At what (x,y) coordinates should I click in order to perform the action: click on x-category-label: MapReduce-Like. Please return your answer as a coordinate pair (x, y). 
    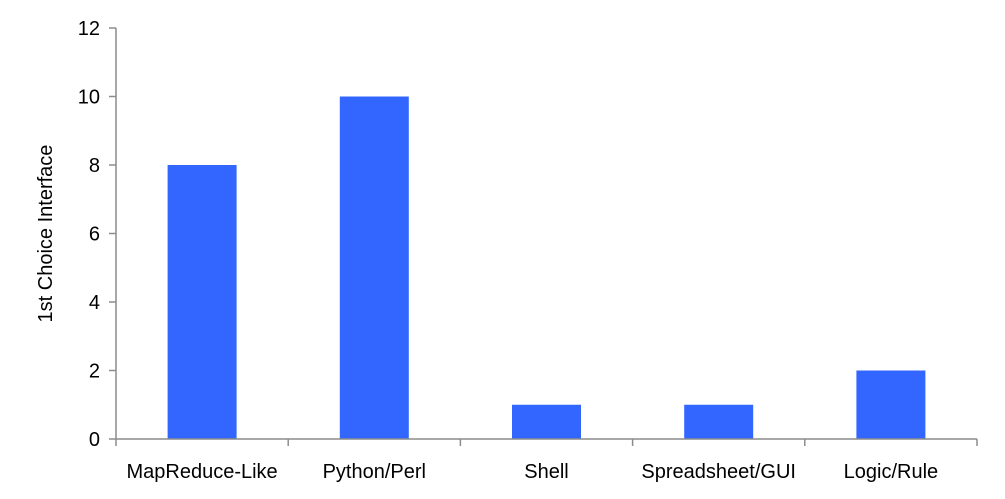
    Looking at the image, I should click on (201, 472).